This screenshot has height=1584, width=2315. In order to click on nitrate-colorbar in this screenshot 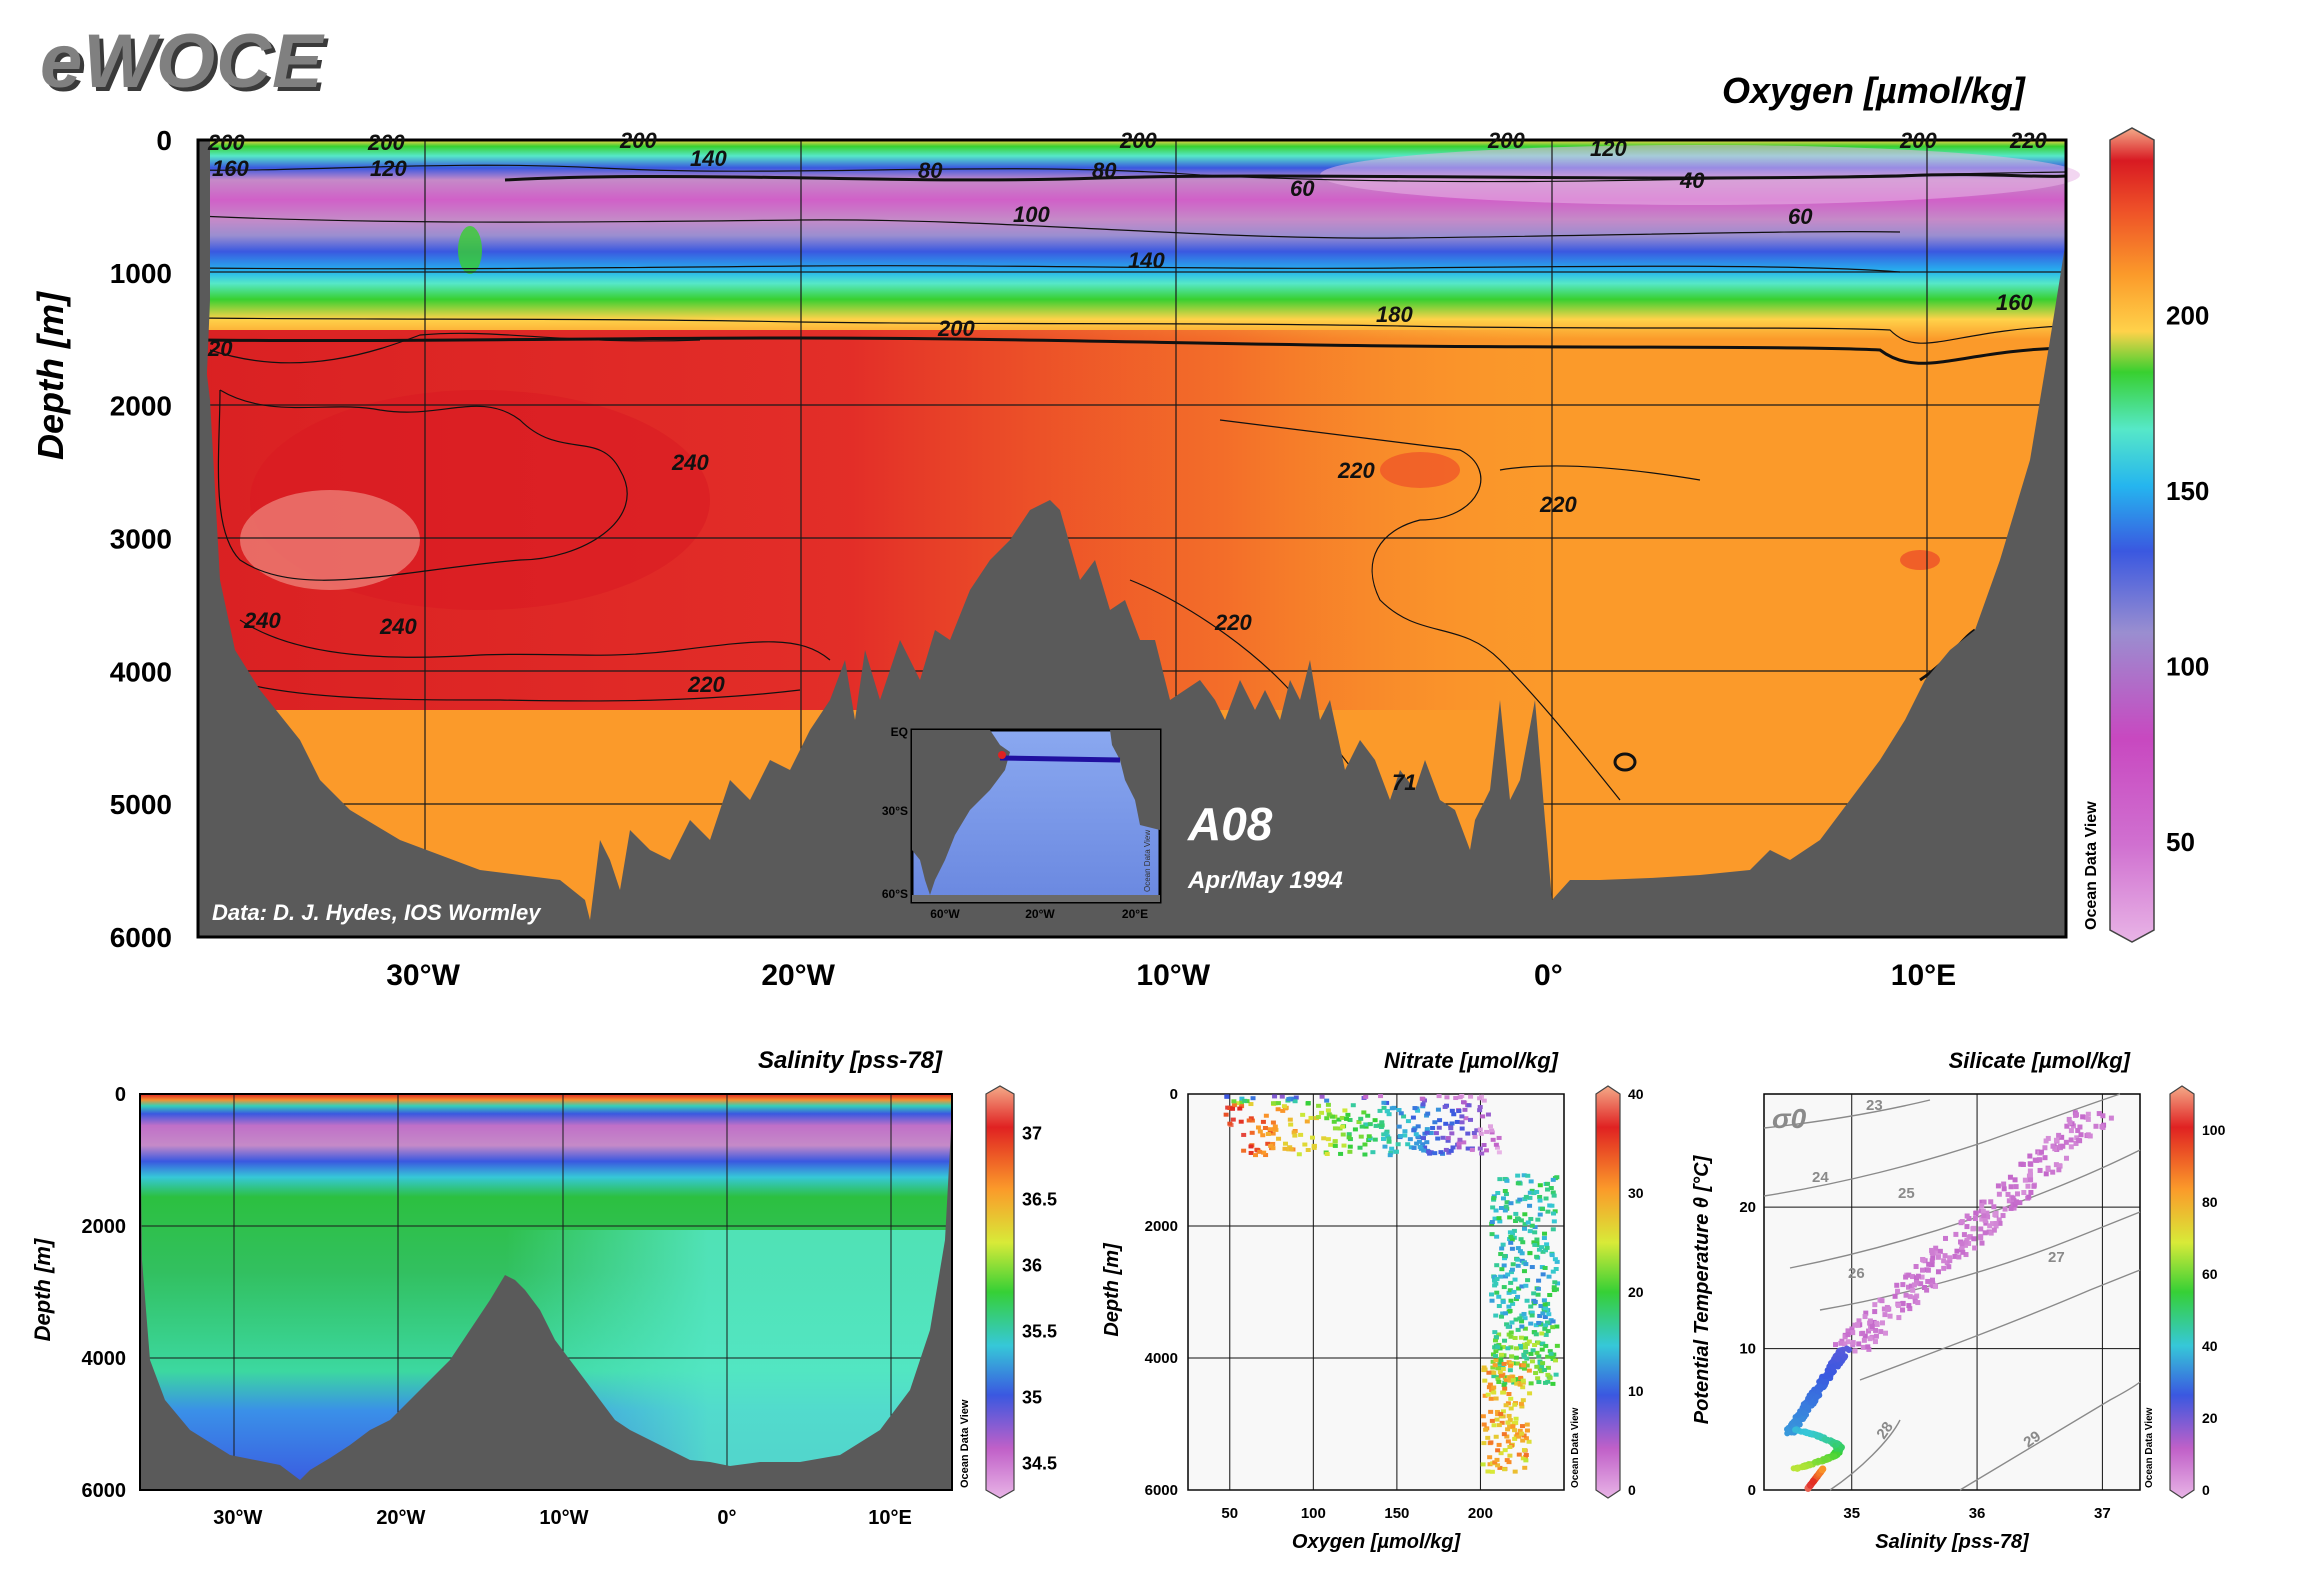, I will do `click(1608, 1292)`.